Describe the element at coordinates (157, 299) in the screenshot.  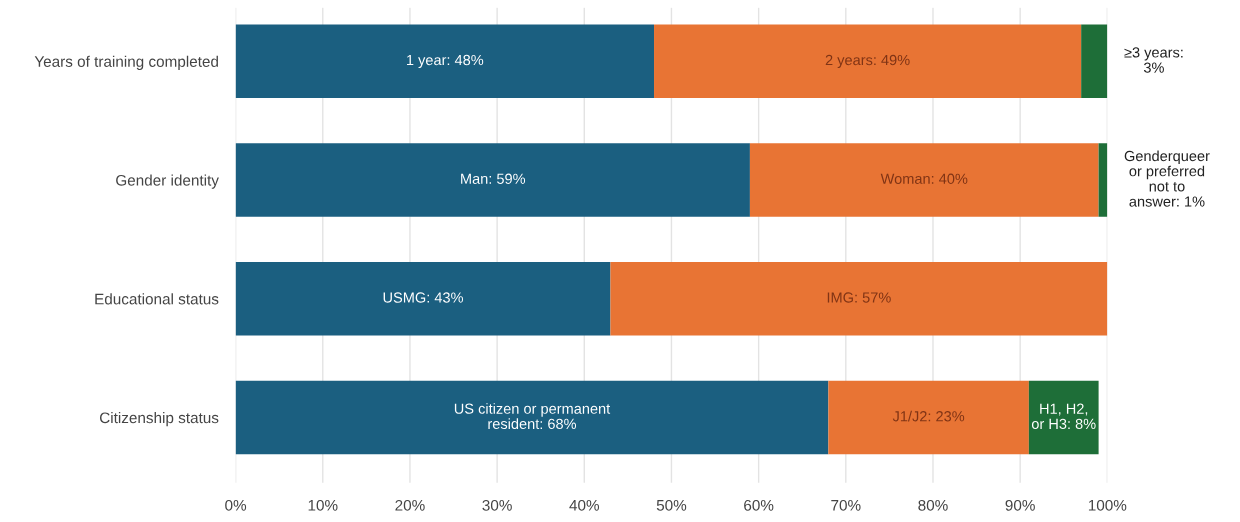
I see `y-tick-label: Educational status` at that location.